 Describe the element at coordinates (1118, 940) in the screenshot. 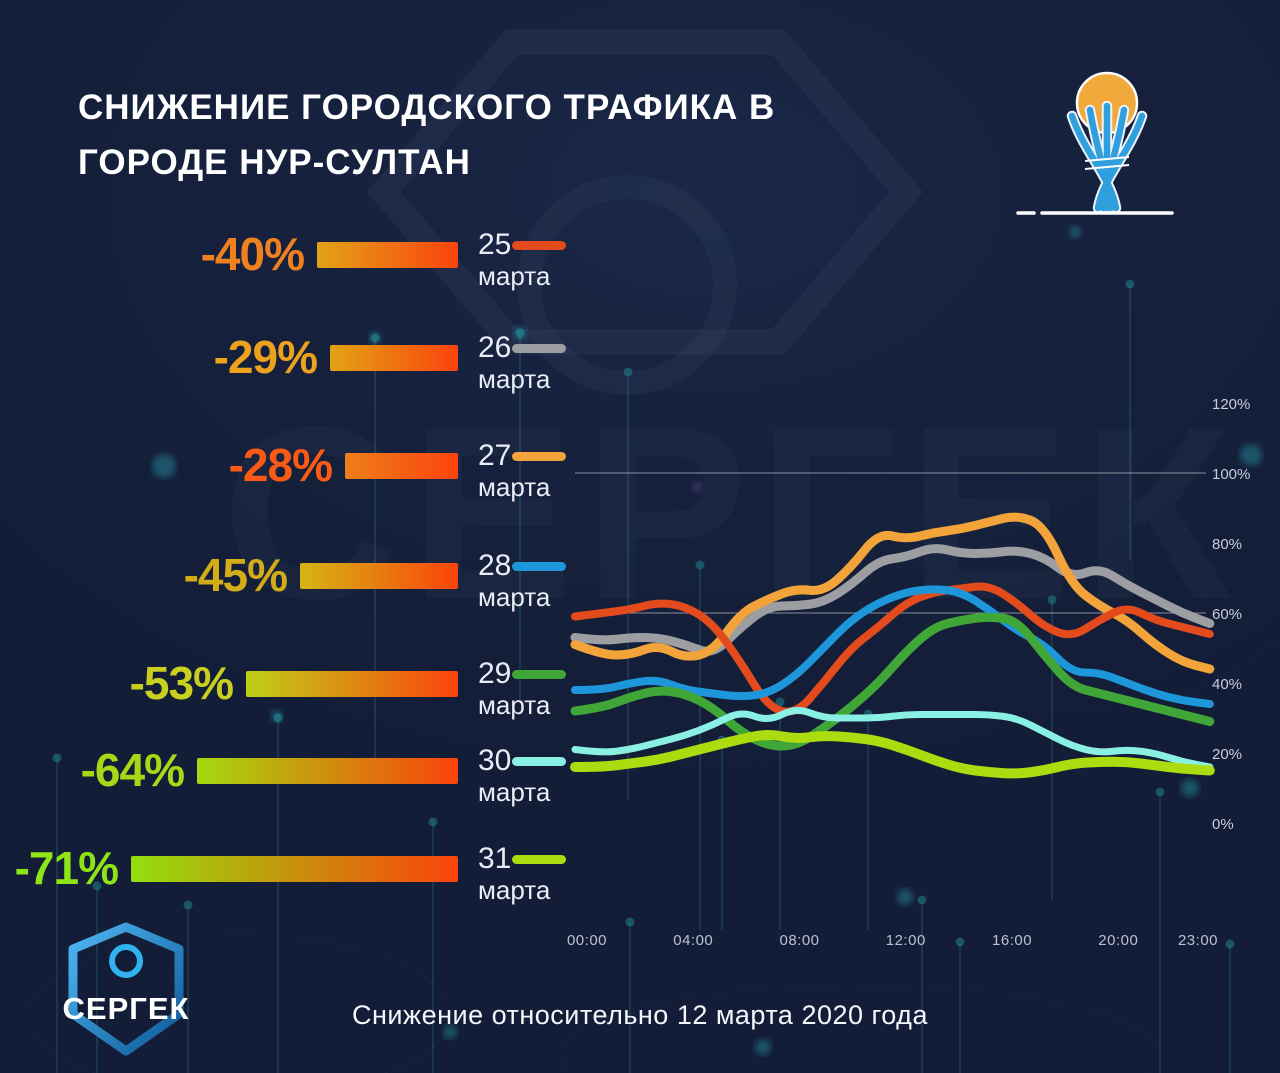

I see `x-tick-20:00: 20:00` at that location.